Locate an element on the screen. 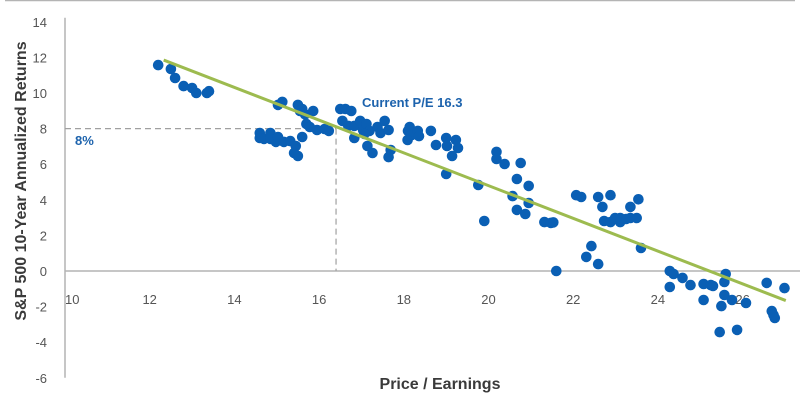  x-tick-label: 12 is located at coordinates (149, 299).